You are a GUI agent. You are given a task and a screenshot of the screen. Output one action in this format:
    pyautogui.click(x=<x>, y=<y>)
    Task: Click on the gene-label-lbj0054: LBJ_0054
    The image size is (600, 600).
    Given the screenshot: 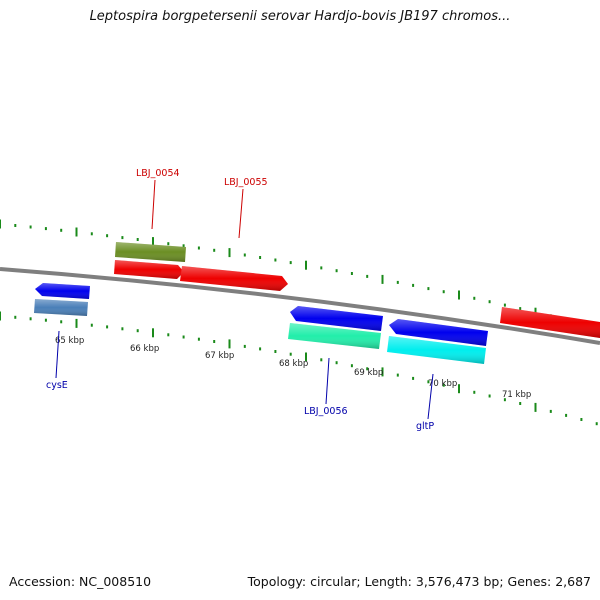 What is the action you would take?
    pyautogui.click(x=158, y=173)
    